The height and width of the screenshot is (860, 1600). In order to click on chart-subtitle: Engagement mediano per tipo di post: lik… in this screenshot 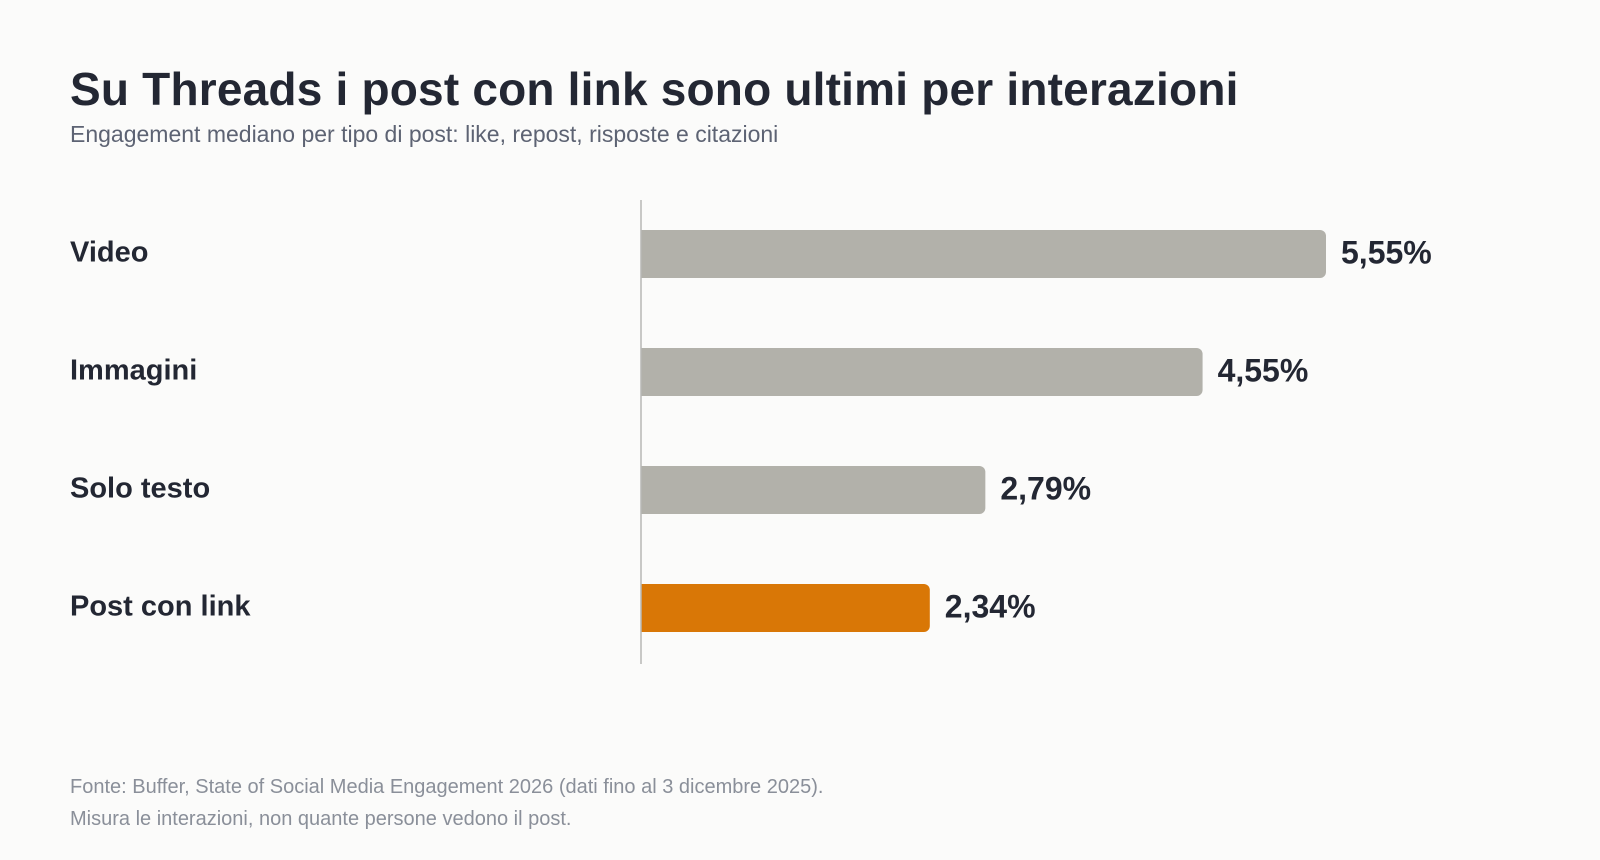, I will do `click(424, 134)`.